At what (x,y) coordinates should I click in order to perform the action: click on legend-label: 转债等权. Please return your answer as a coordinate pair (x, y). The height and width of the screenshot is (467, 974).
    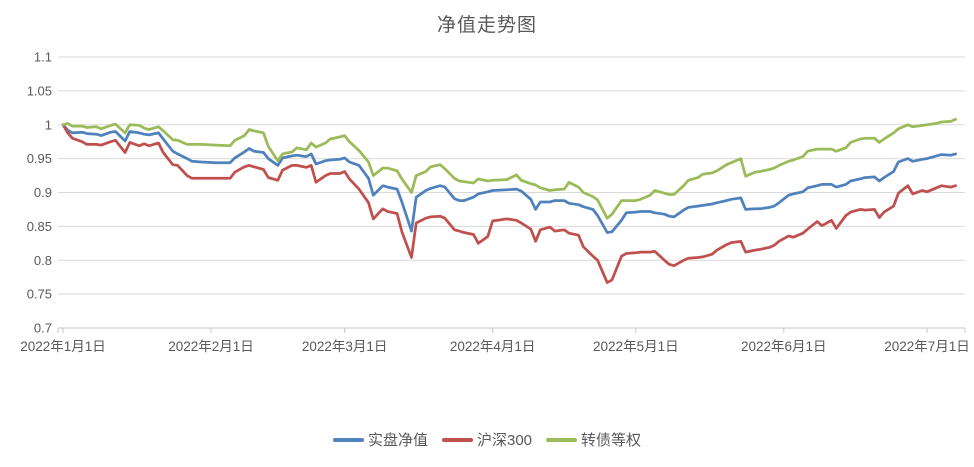
    Looking at the image, I should click on (611, 440).